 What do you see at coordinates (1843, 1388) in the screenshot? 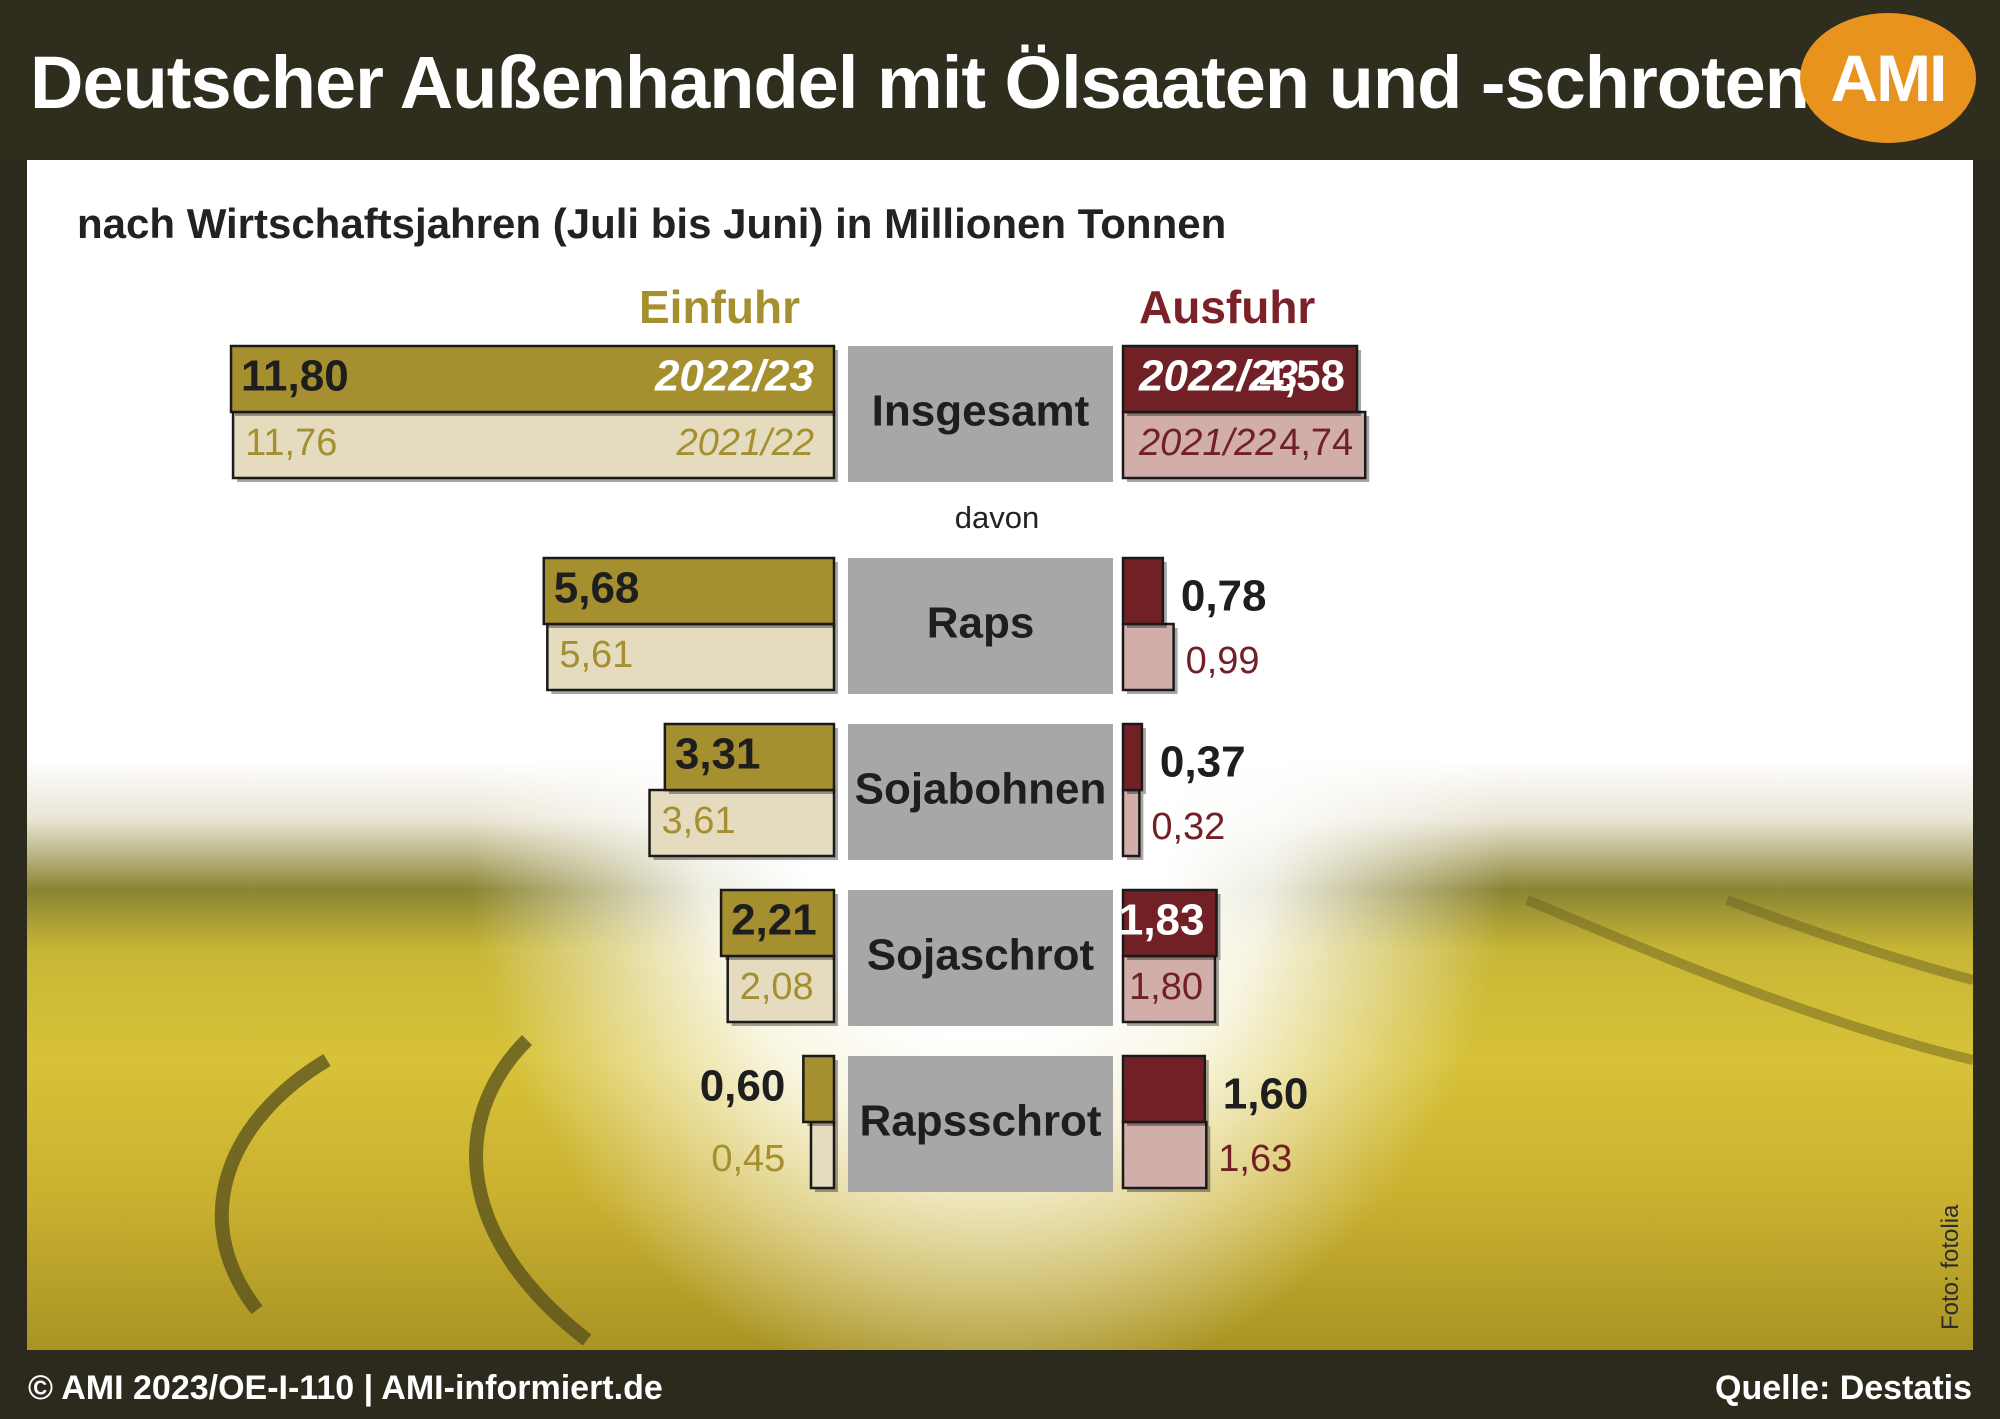
I see `footer-source: Quelle: Destatis` at bounding box center [1843, 1388].